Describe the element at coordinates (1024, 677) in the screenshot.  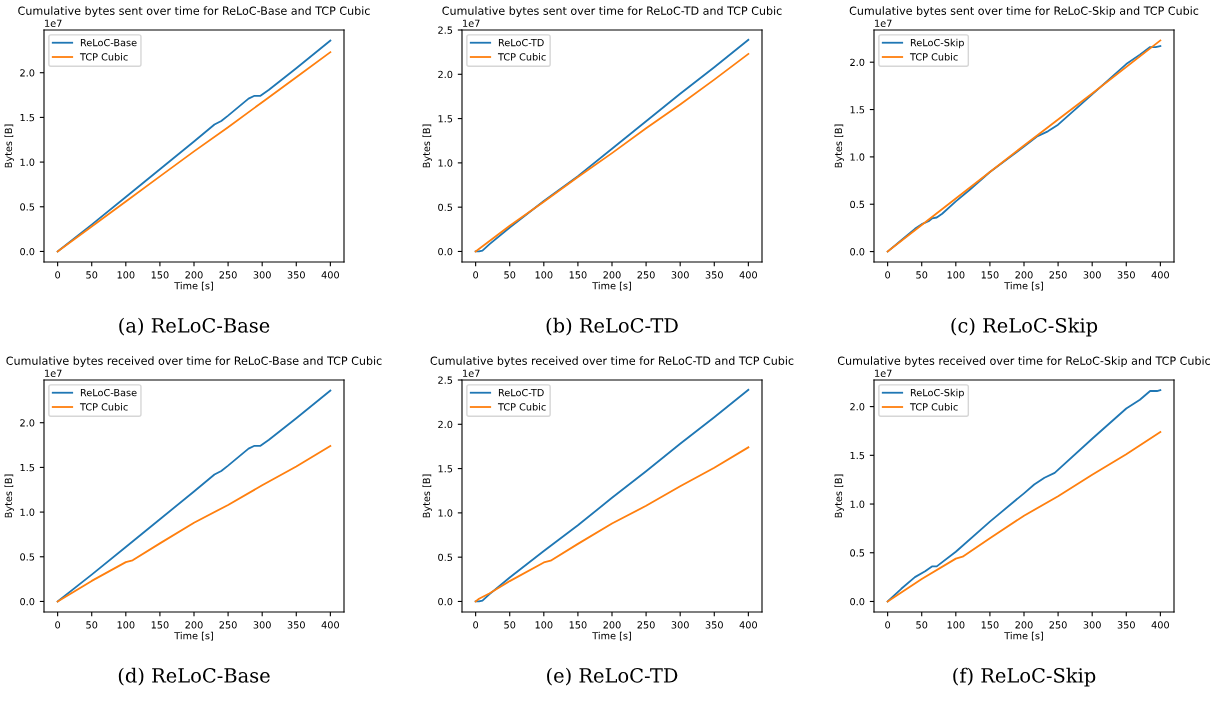
I see `text: (f) ReLoC-Skip` at that location.